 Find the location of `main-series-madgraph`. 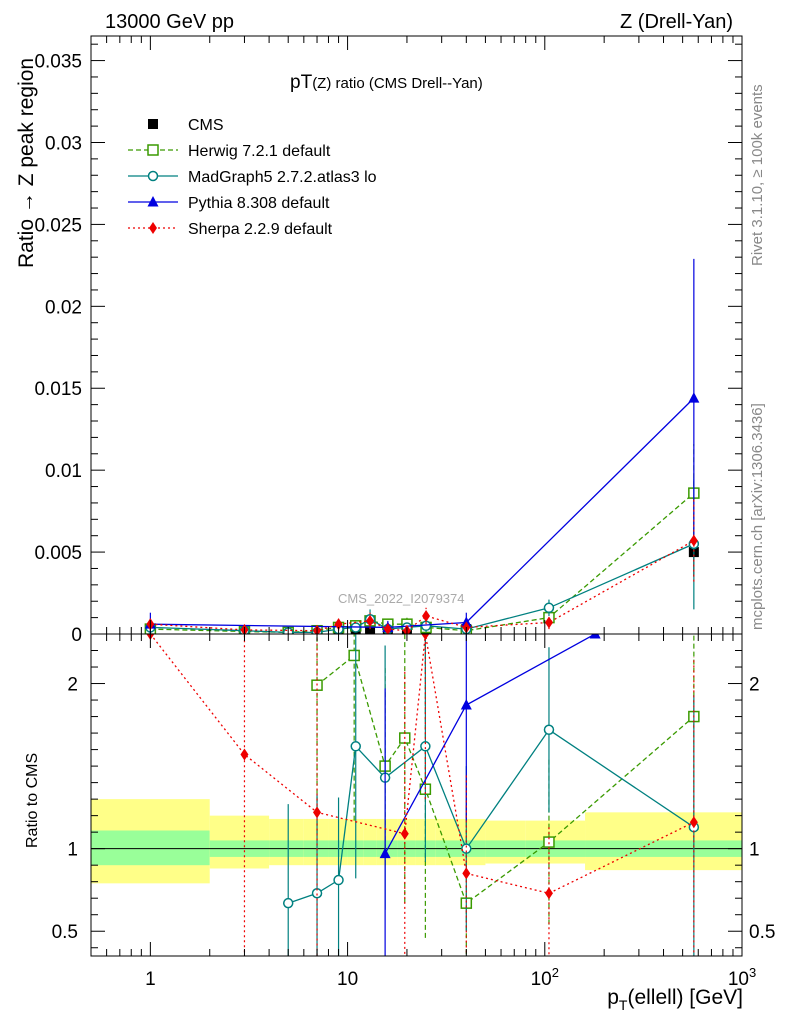

main-series-madgraph is located at coordinates (422, 556).